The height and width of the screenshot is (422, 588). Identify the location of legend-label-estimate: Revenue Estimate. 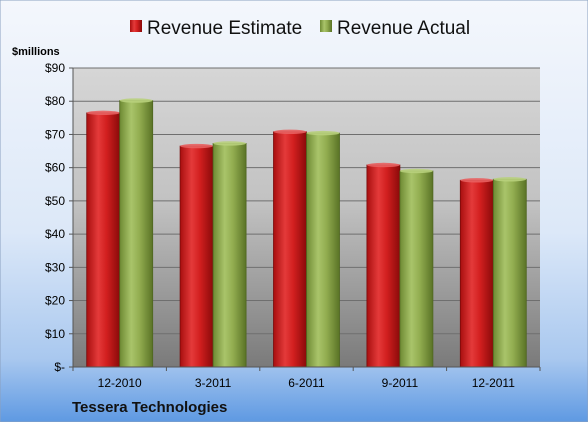
(224, 28).